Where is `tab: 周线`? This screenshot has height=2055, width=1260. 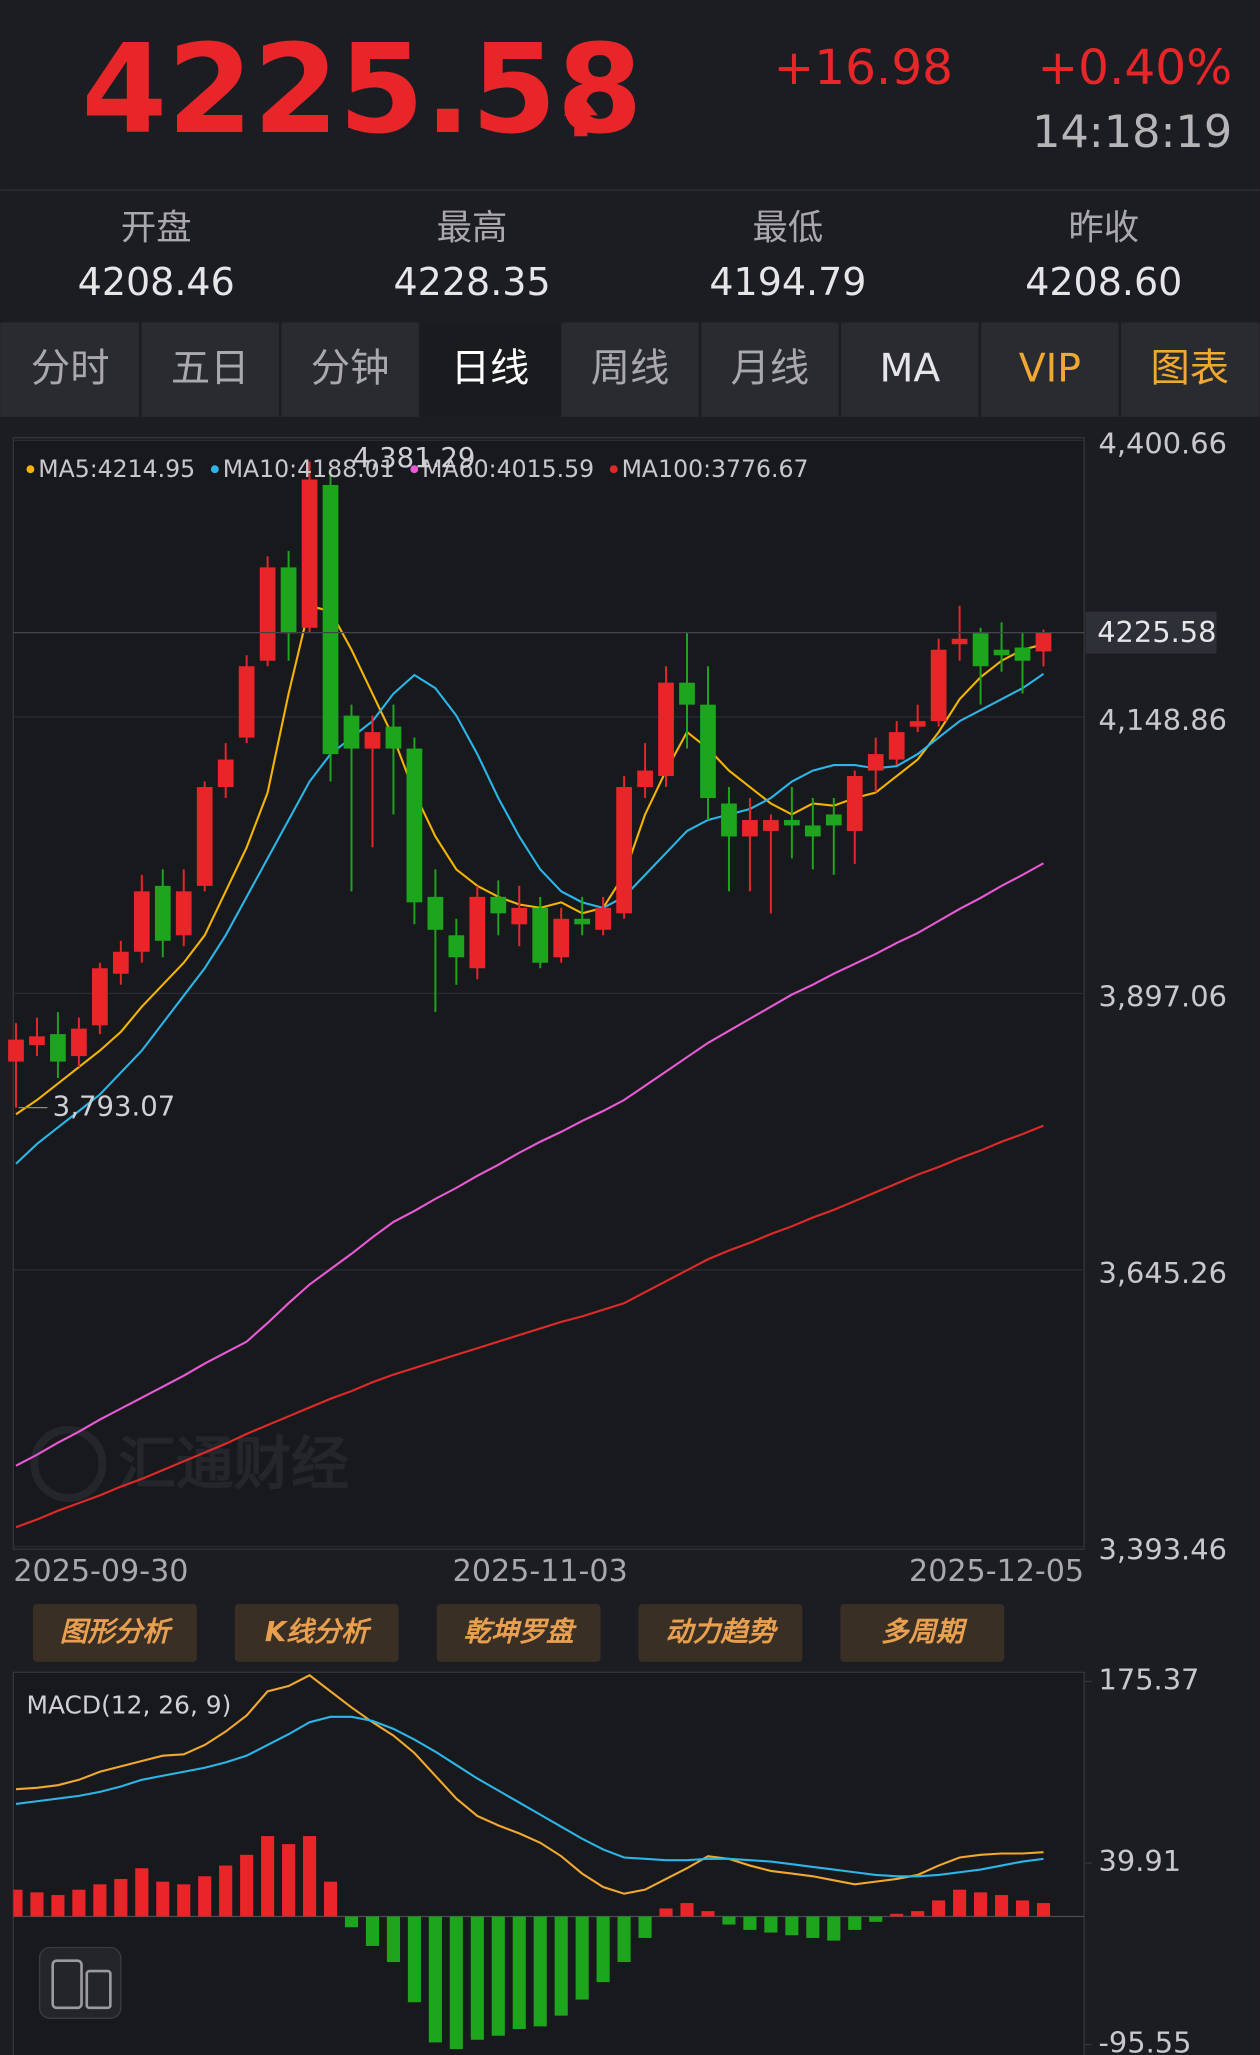
tab: 周线 is located at coordinates (614, 369).